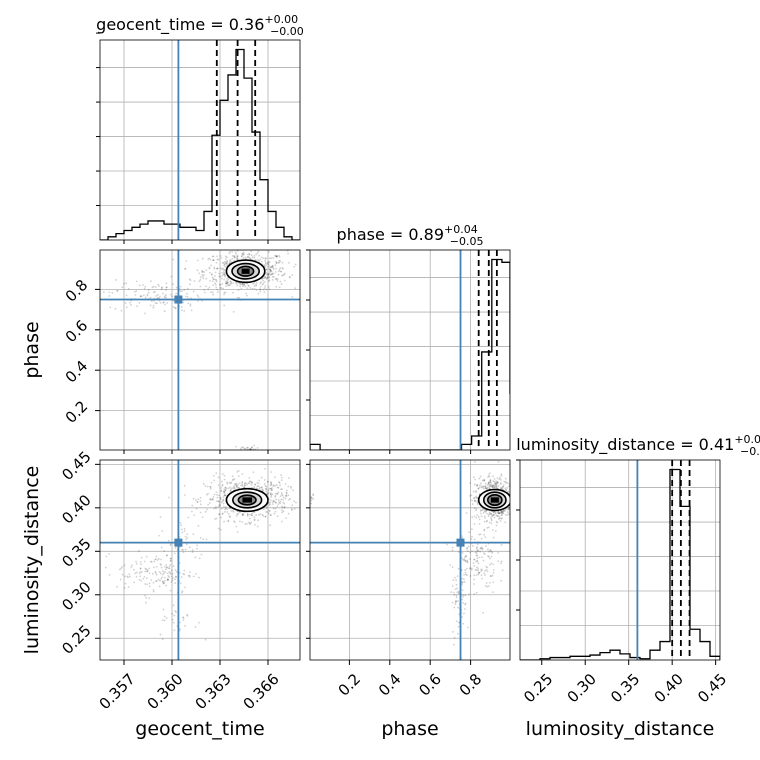 Image resolution: width=760 pixels, height=760 pixels. Describe the element at coordinates (625, 688) in the screenshot. I see `x-tick-label: 0.35` at that location.